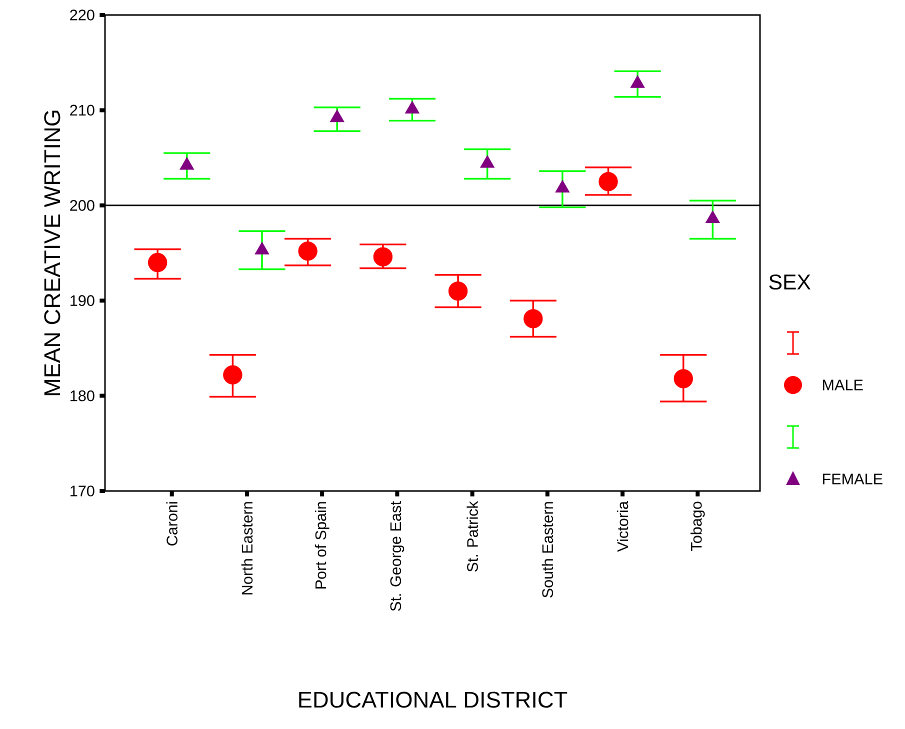 This screenshot has width=905, height=729. What do you see at coordinates (842, 385) in the screenshot?
I see `legend-label: MALE` at bounding box center [842, 385].